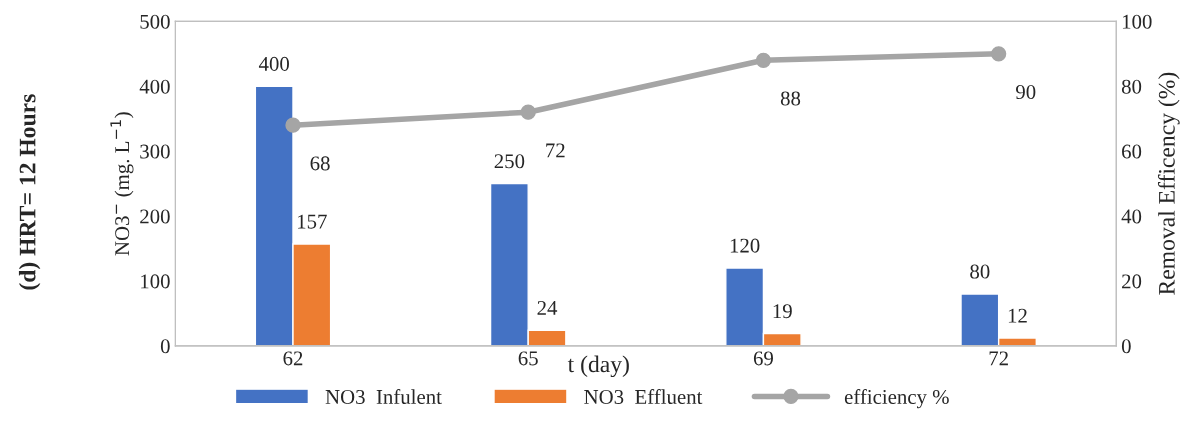  What do you see at coordinates (155, 281) in the screenshot?
I see `y-tick-label: 100` at bounding box center [155, 281].